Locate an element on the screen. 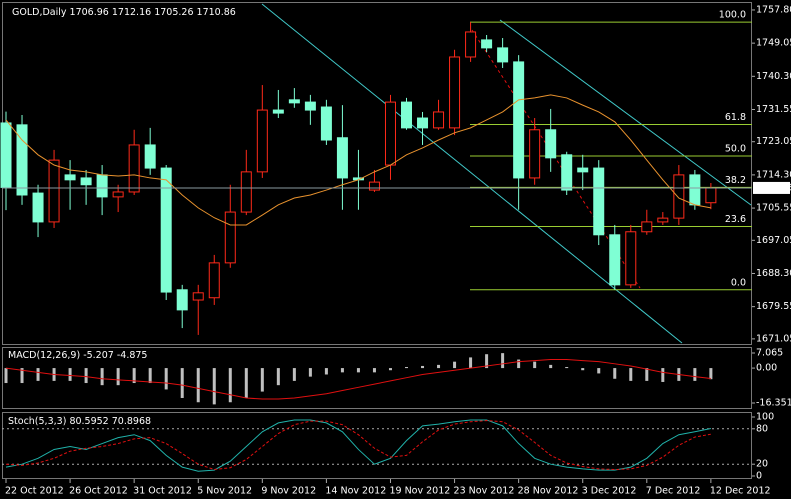  y-tick-label: 20 is located at coordinates (762, 464).